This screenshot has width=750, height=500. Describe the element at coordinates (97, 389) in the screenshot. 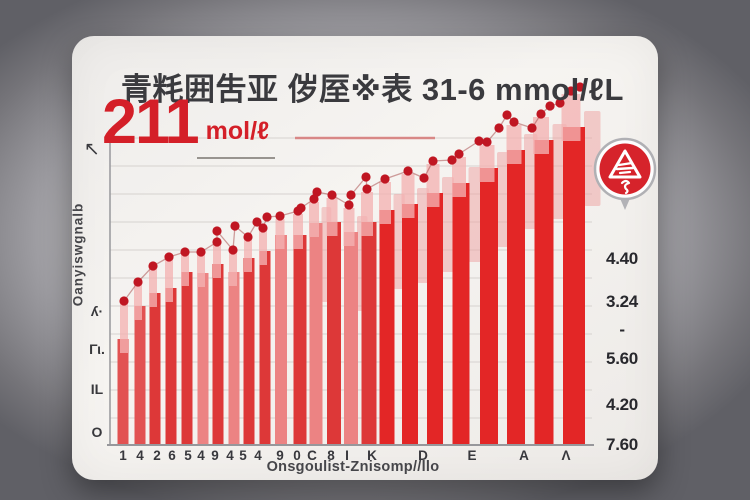

I see `y-tick-label: IL` at that location.